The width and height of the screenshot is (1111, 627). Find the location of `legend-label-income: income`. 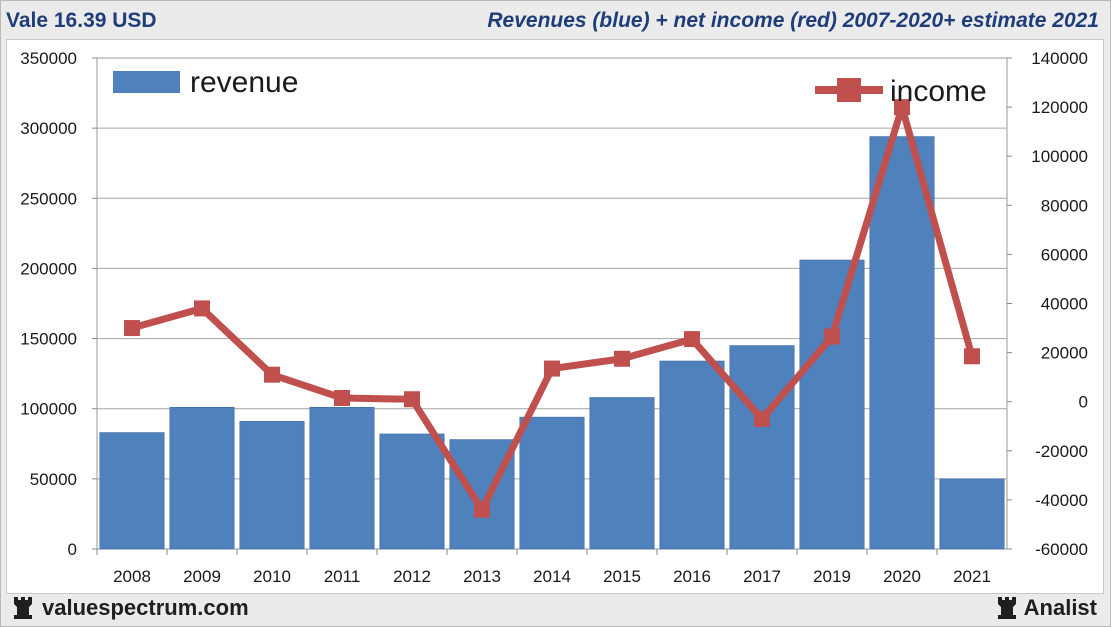

legend-label-income: income is located at coordinates (938, 91).